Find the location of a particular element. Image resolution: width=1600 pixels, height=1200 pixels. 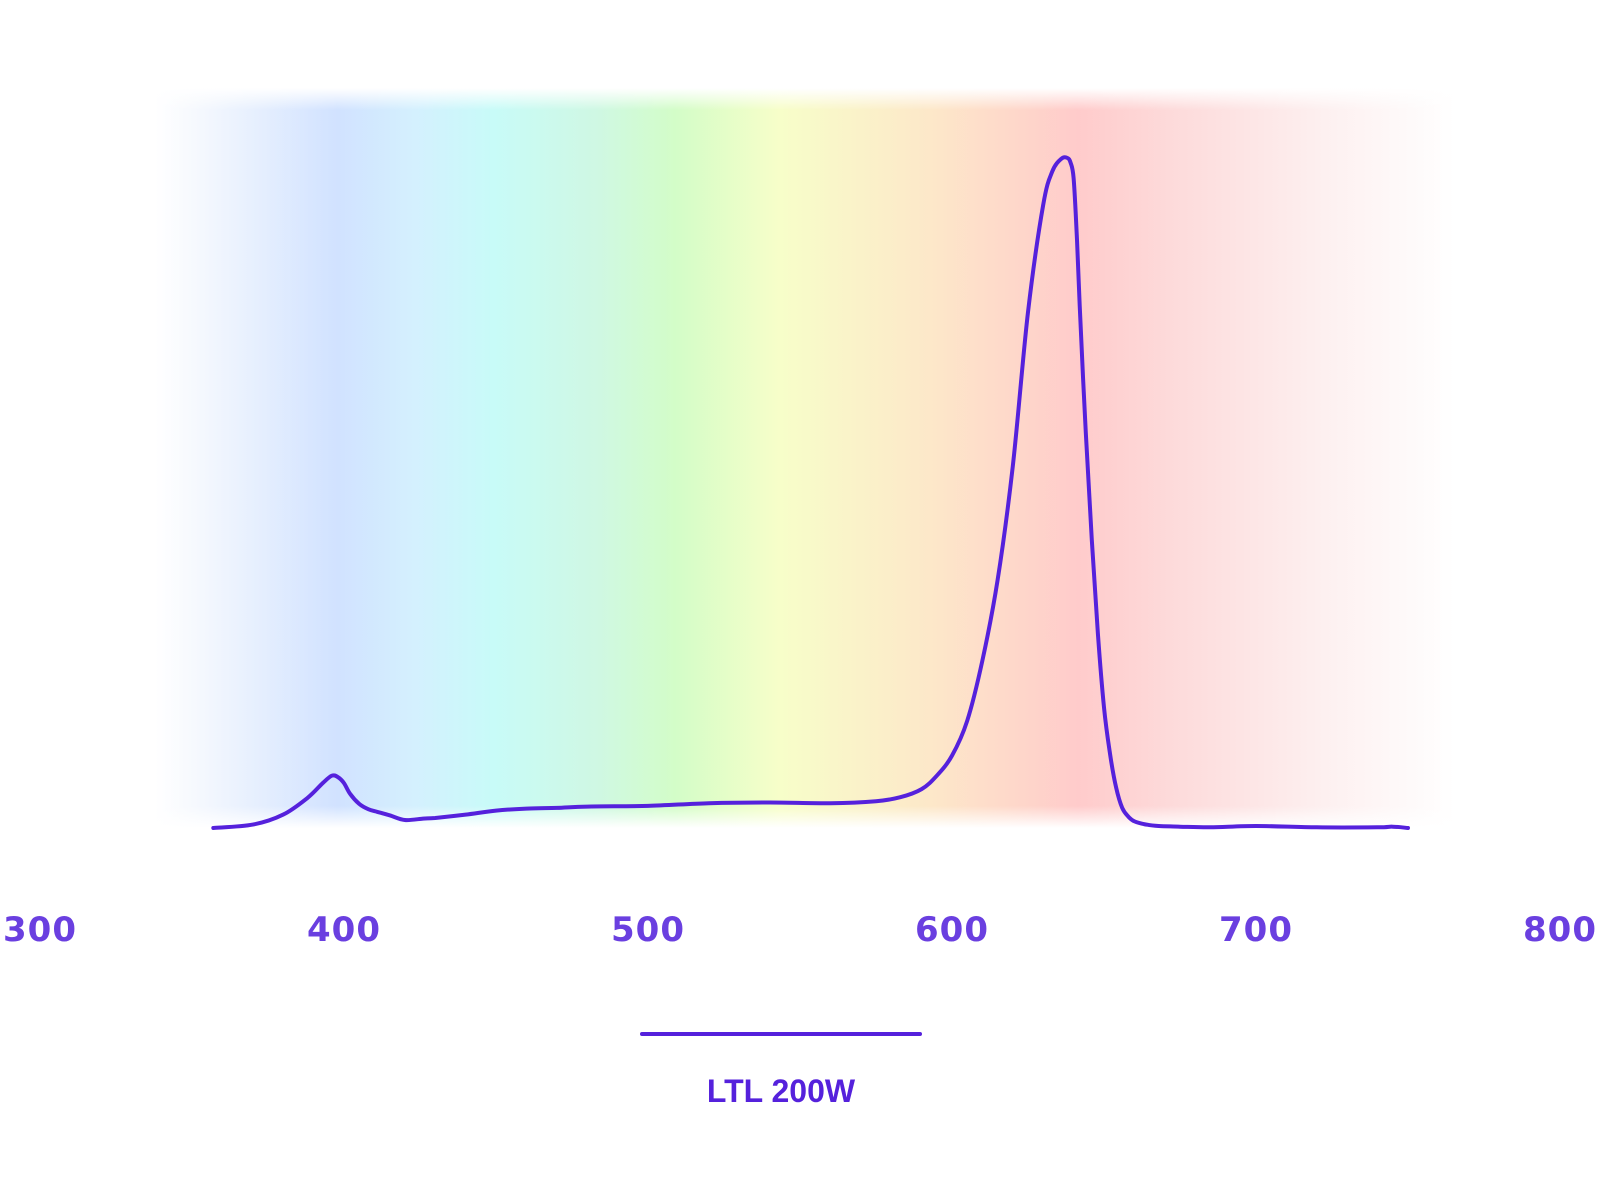

x-tick-label-700: 700 is located at coordinates (1256, 930).